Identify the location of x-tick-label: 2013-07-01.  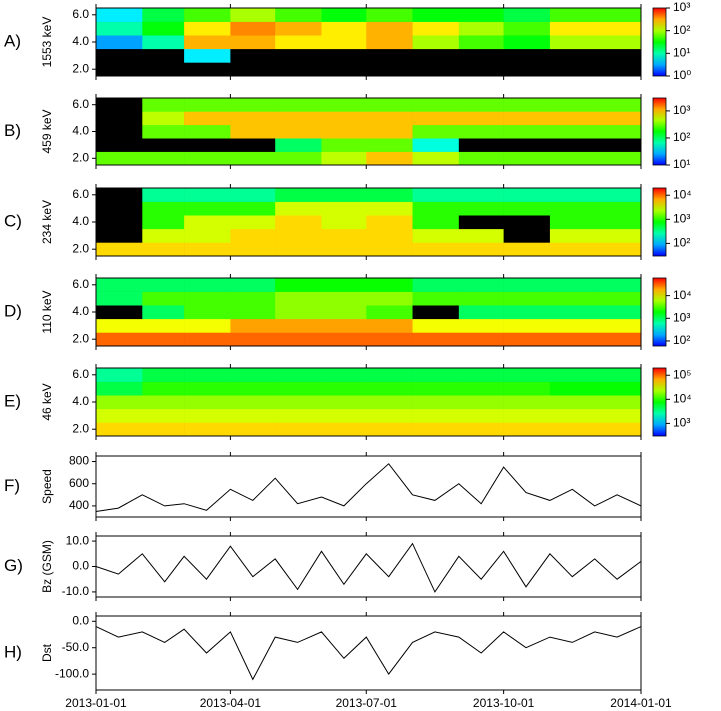
(367, 703).